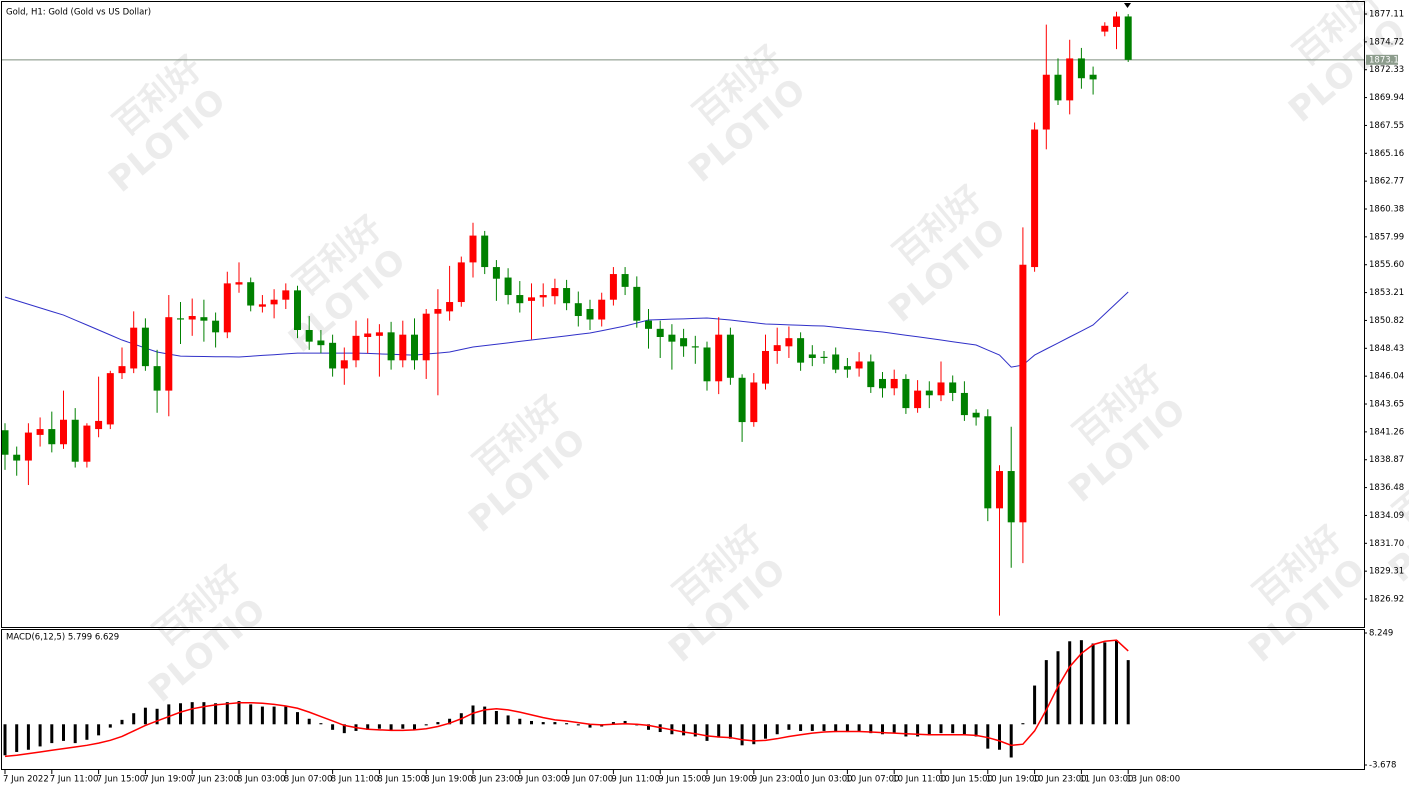  I want to click on x-tick-label: 8 Jun 11:00, so click(355, 780).